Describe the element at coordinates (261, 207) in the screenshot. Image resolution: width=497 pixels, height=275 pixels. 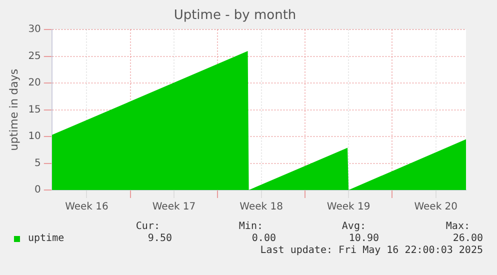
I see `x-tick-label: Week 18` at that location.